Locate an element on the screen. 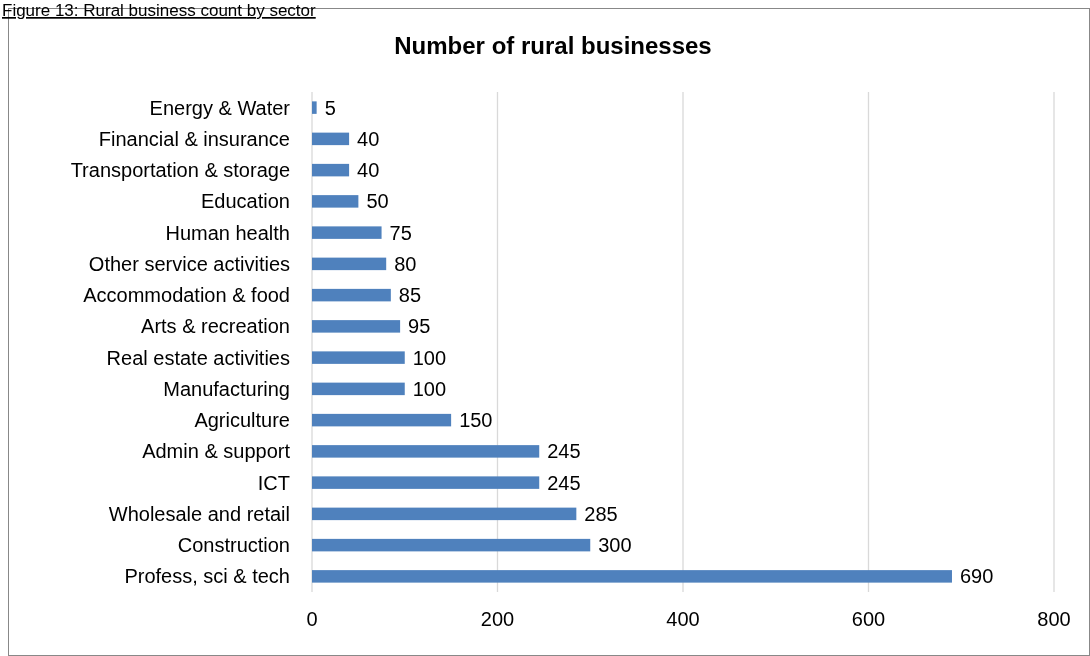  data-label: 95 is located at coordinates (419, 326).